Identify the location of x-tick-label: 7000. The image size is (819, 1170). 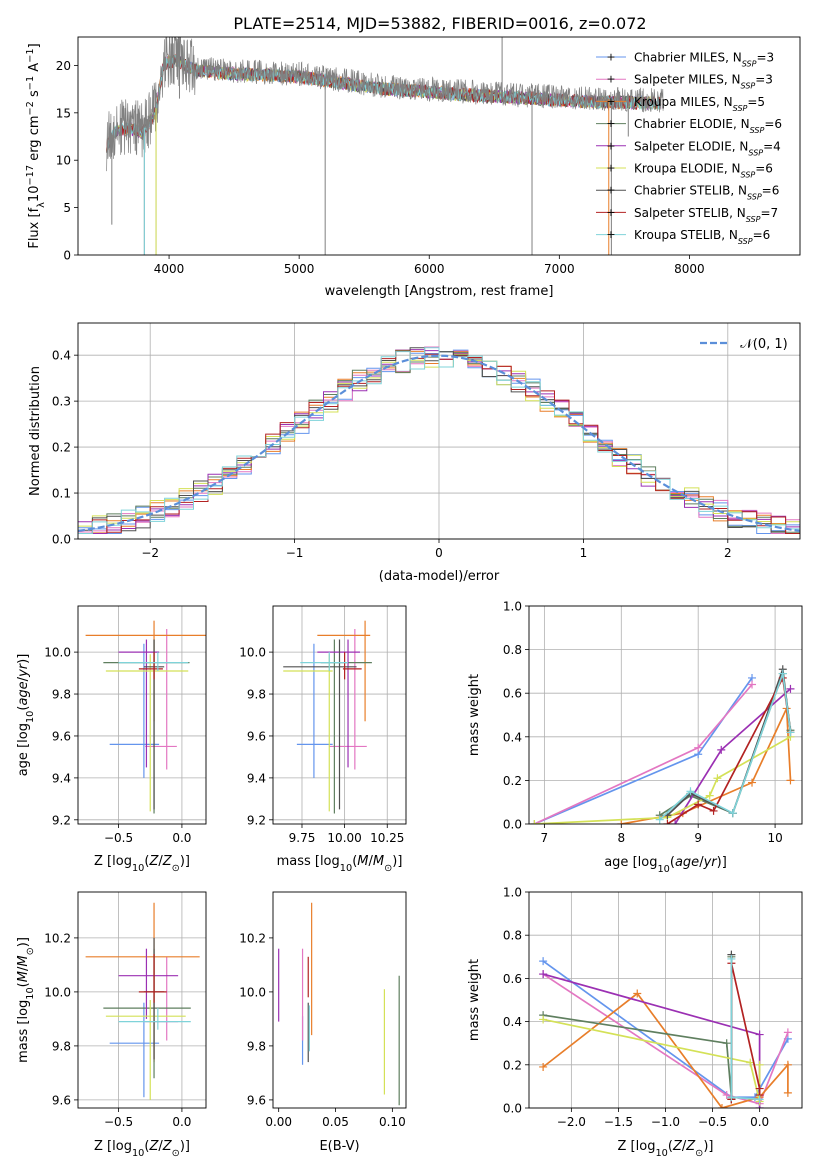
(559, 269).